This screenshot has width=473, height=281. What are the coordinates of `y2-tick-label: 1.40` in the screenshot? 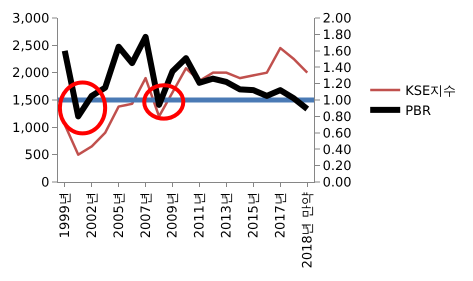 It's located at (337, 68).